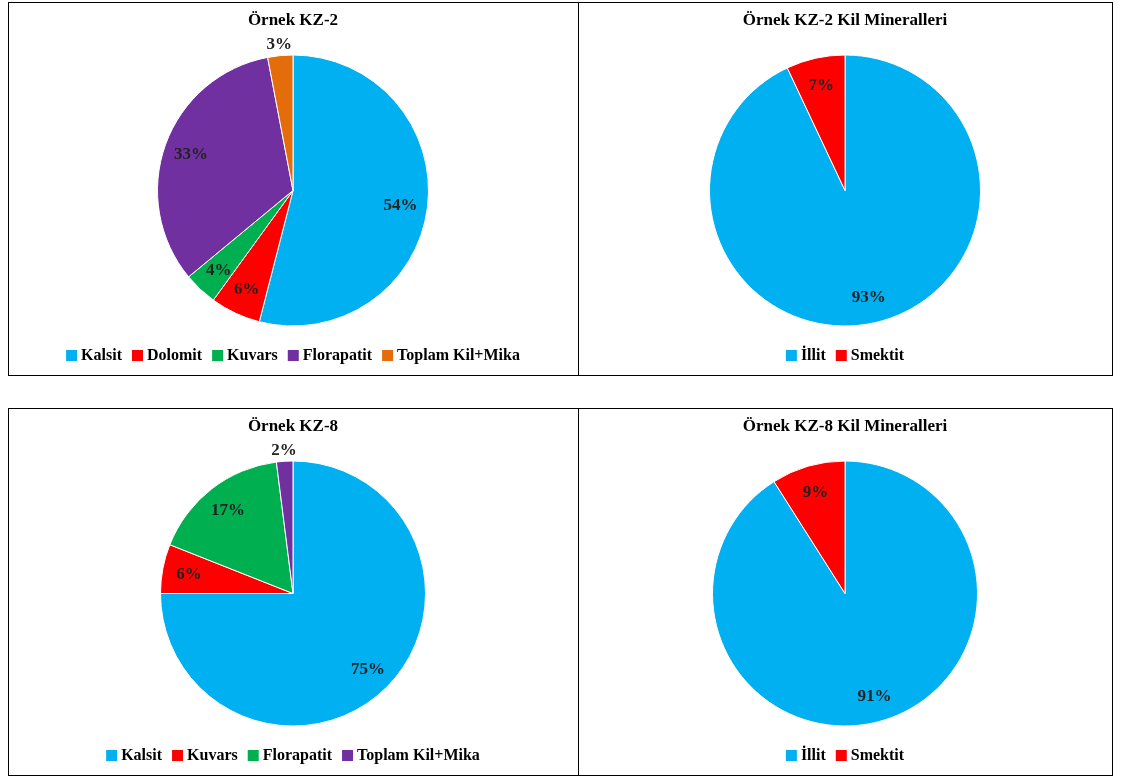 Image resolution: width=1124 pixels, height=780 pixels. Describe the element at coordinates (821, 85) in the screenshot. I see `data-label: 7%` at that location.